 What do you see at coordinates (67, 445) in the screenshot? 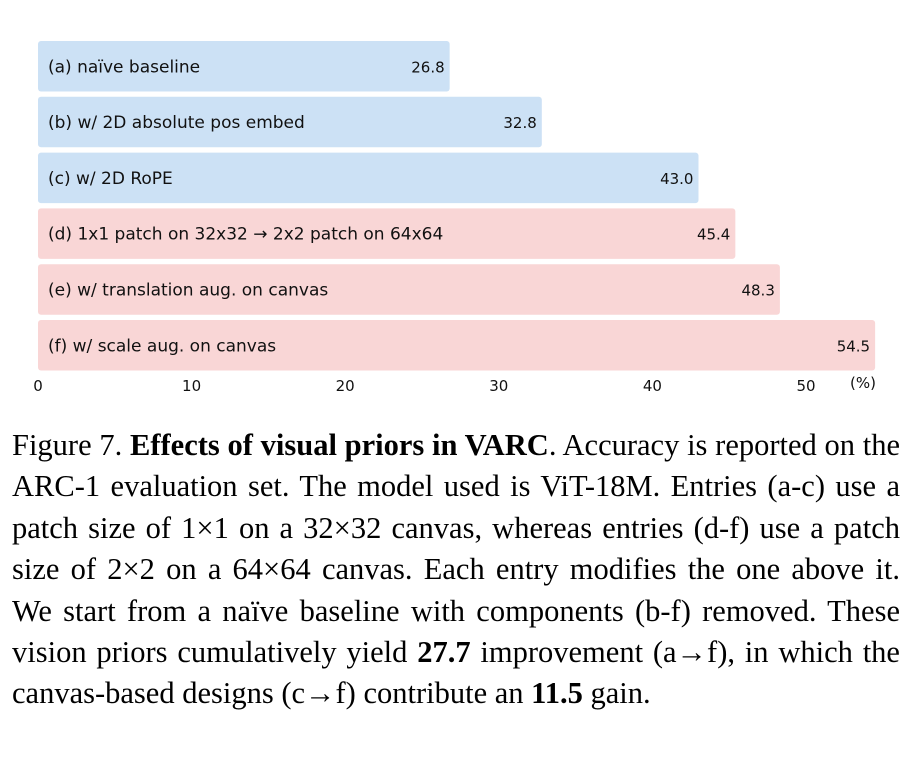
I see `caption-label: Figure 7.` at bounding box center [67, 445].